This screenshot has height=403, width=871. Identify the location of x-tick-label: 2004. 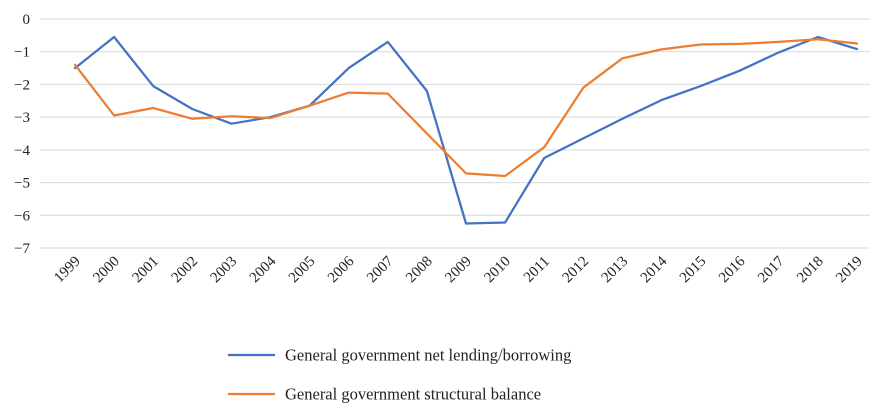
(263, 269).